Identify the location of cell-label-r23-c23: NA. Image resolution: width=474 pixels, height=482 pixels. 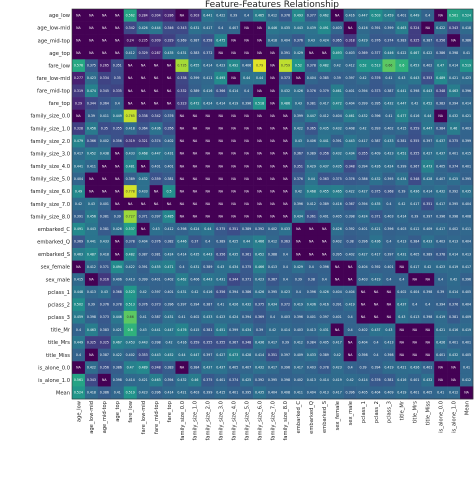
(376, 305).